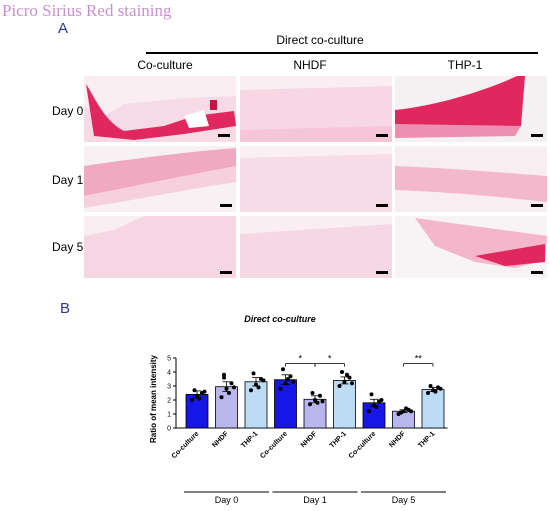 This screenshot has width=550, height=511. What do you see at coordinates (465, 65) in the screenshot?
I see `column-header-thp1: THP-1` at bounding box center [465, 65].